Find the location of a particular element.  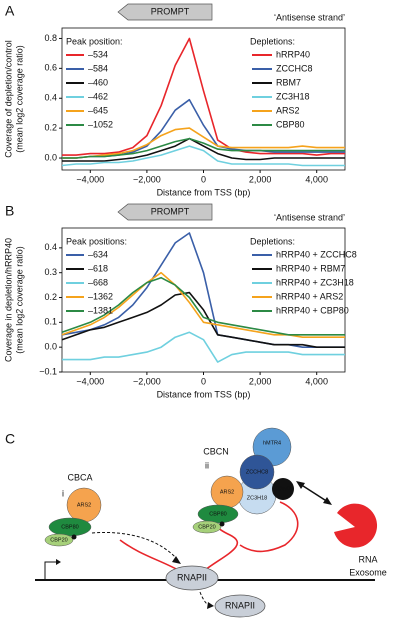

peak-label: –645 is located at coordinates (98, 110).